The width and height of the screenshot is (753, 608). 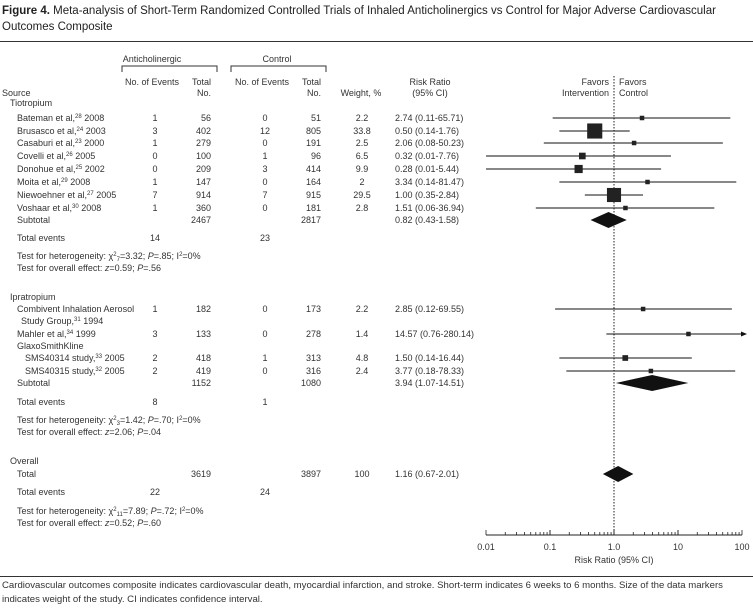 What do you see at coordinates (313, 371) in the screenshot?
I see `control-total: 316` at bounding box center [313, 371].